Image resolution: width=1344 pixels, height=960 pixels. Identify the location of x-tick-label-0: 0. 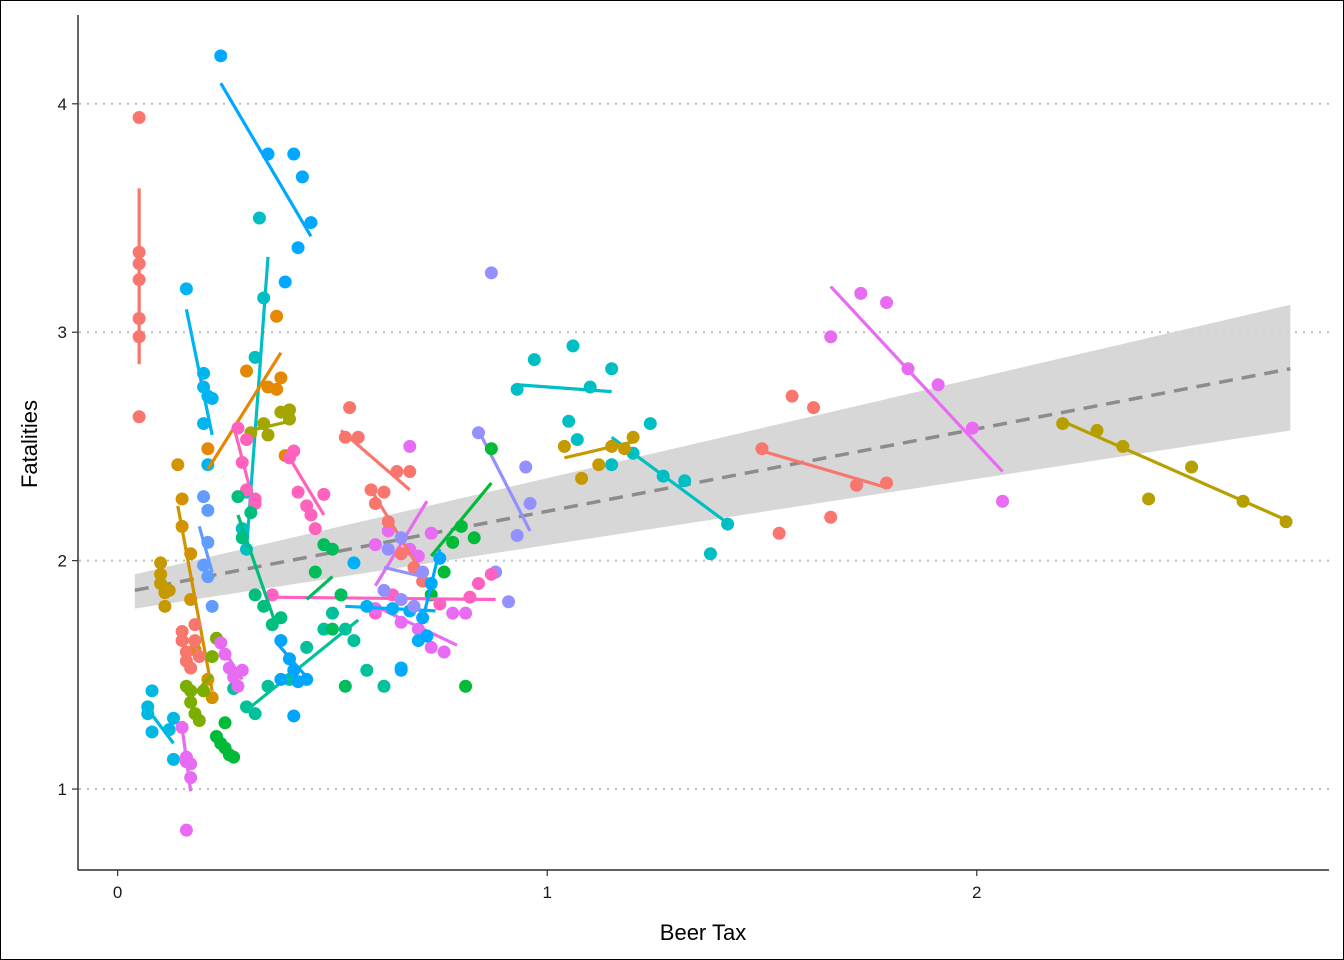
(117, 892).